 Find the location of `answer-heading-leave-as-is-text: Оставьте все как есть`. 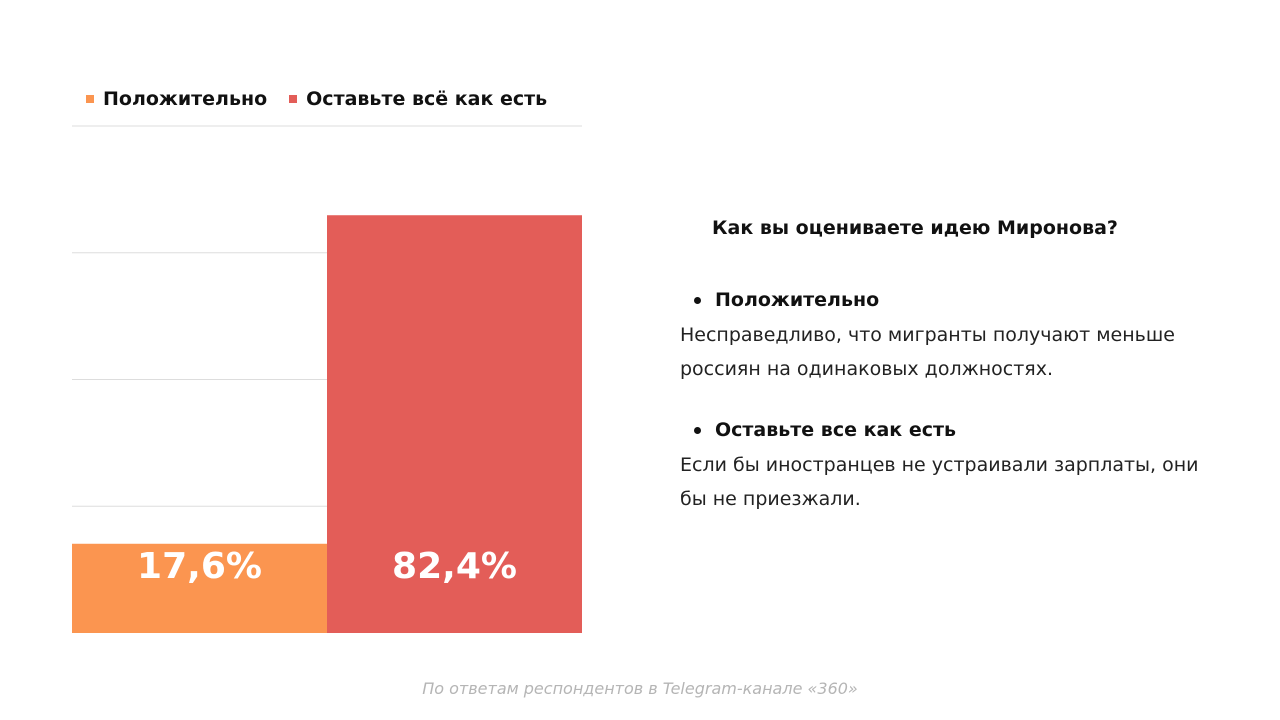

answer-heading-leave-as-is-text: Оставьте все как есть is located at coordinates (835, 430).